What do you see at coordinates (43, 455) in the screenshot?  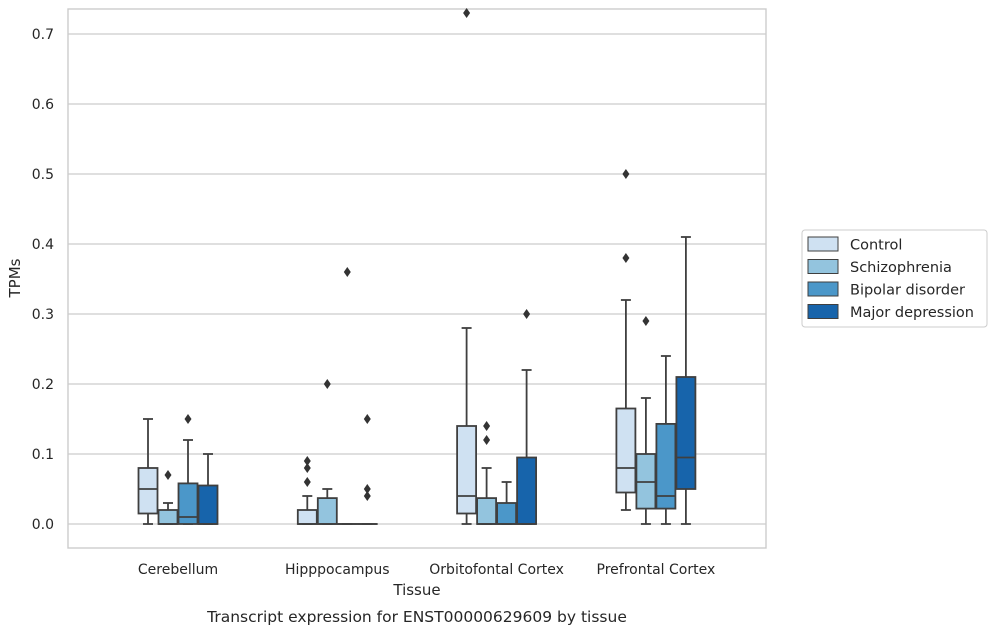 I see `y-tick-label: 0.1` at bounding box center [43, 455].